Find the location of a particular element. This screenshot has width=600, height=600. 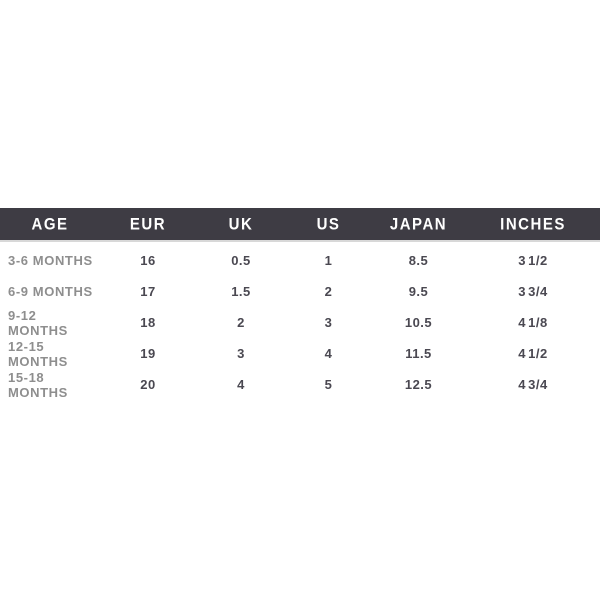

cell-age: 9-12 MONTHS is located at coordinates (38, 322).